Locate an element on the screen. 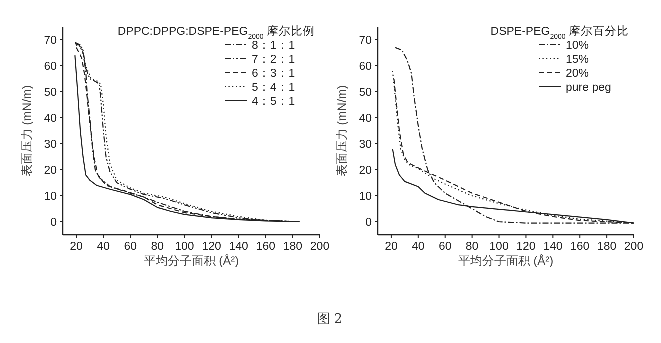 This screenshot has height=343, width=661. legend-label: 15% is located at coordinates (578, 60).